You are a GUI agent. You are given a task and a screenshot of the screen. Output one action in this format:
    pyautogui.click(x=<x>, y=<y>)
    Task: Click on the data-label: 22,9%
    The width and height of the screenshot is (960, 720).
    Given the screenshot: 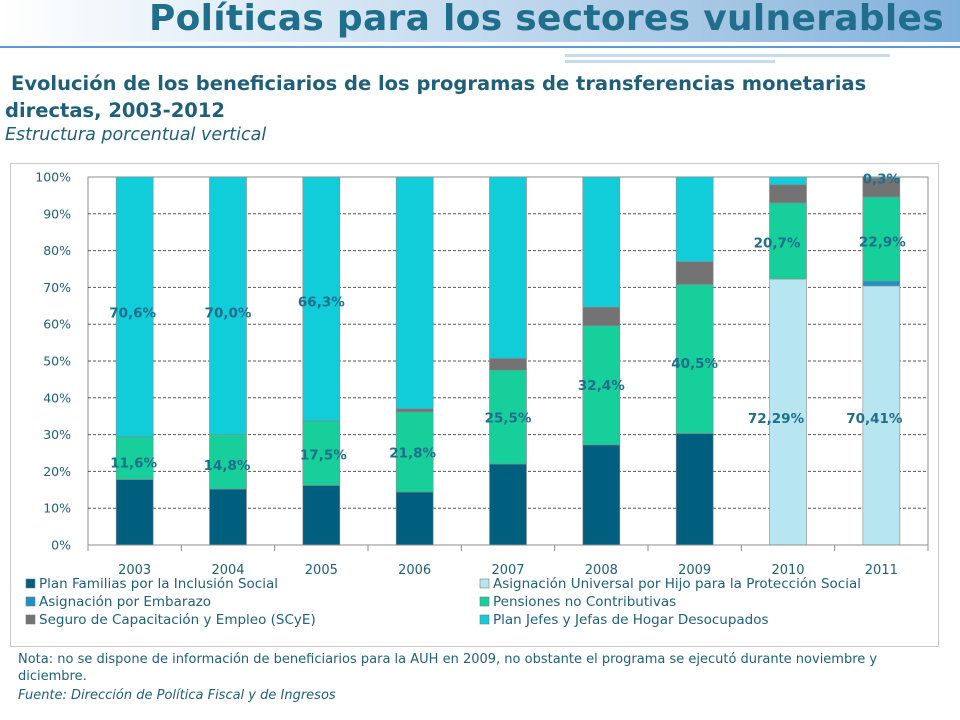 What is the action you would take?
    pyautogui.click(x=882, y=243)
    